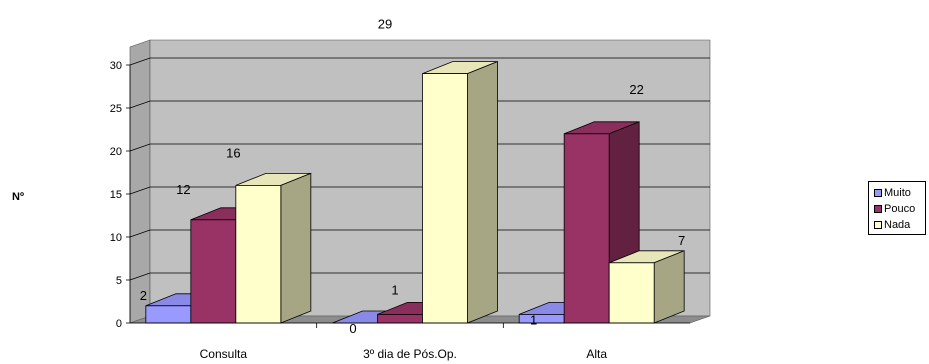  I want to click on y-tick-label: 25, so click(116, 109).